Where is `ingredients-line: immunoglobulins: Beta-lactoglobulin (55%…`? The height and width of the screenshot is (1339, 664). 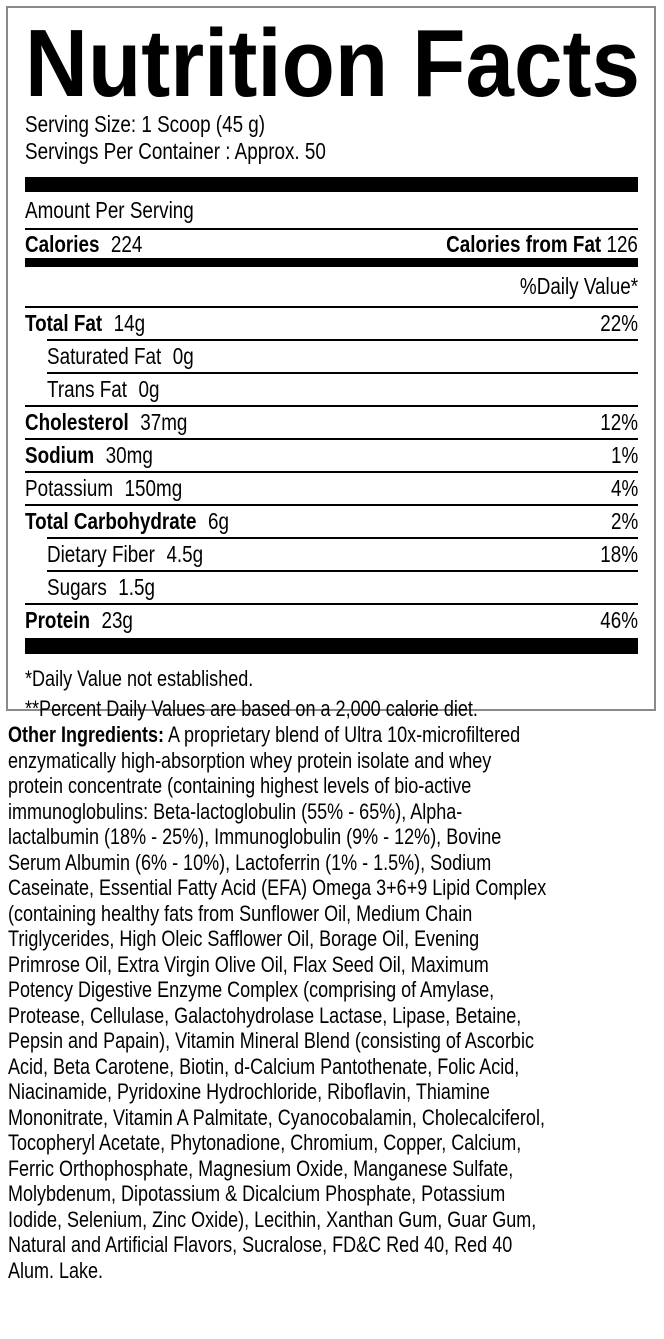 ingredients-line: immunoglobulins: Beta-lactoglobulin (55%… is located at coordinates (235, 811).